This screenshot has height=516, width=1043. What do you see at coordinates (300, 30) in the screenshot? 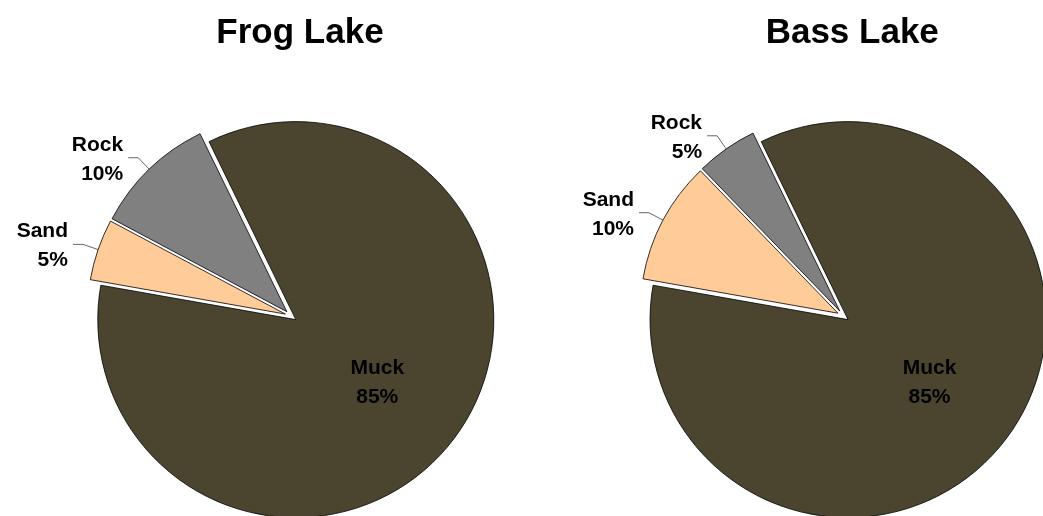
I see `chart-title: Frog Lake` at bounding box center [300, 30].